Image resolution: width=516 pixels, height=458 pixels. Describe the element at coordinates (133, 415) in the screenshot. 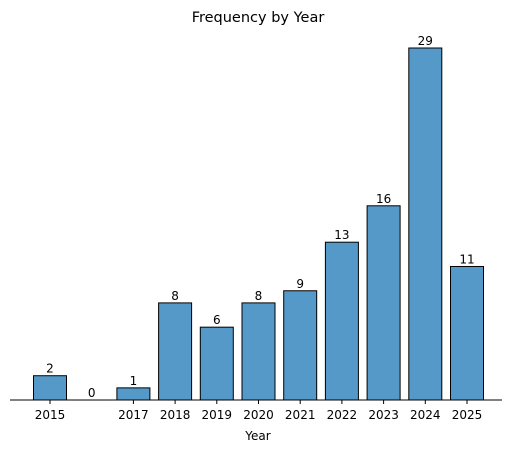

I see `x-tick-label-2017: 2017` at that location.